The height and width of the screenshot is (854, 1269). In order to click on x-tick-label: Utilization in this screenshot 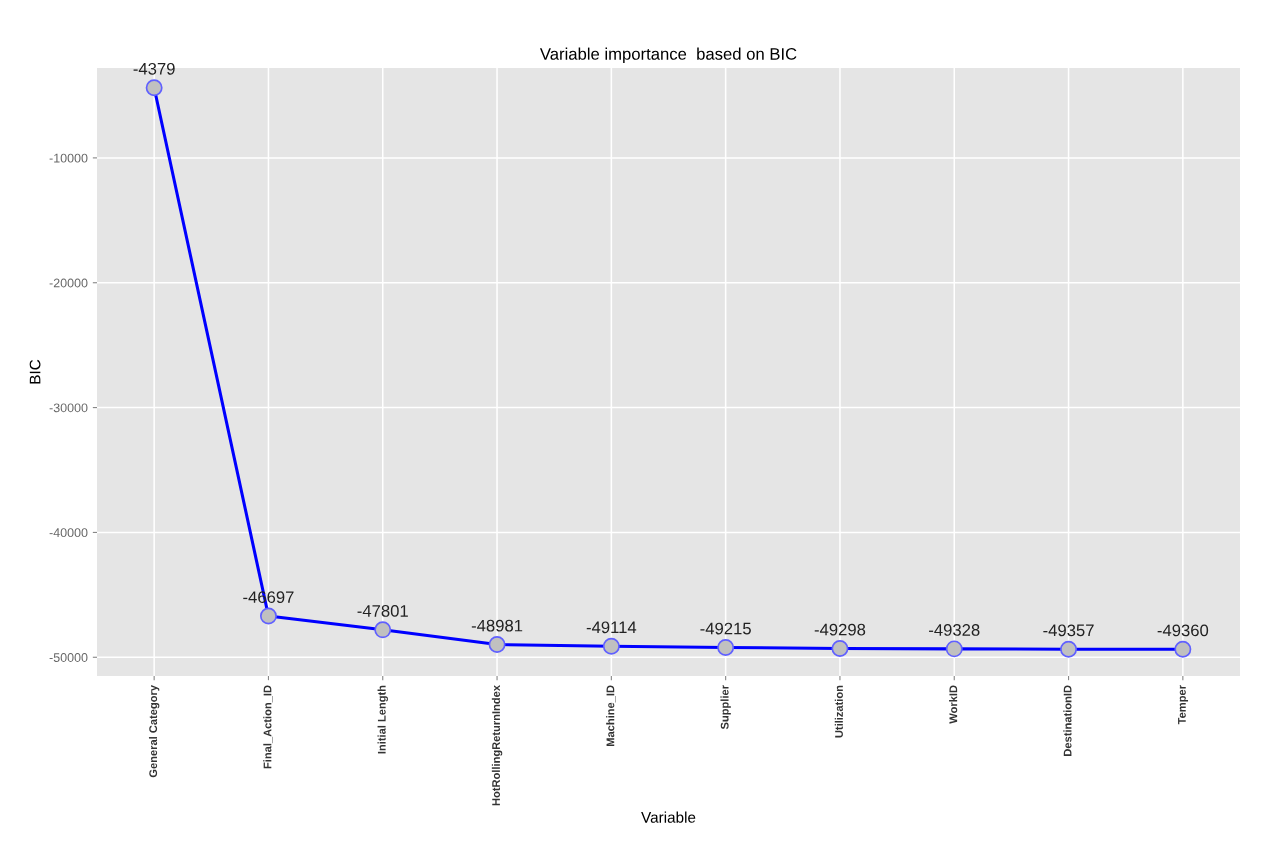, I will do `click(838, 711)`.